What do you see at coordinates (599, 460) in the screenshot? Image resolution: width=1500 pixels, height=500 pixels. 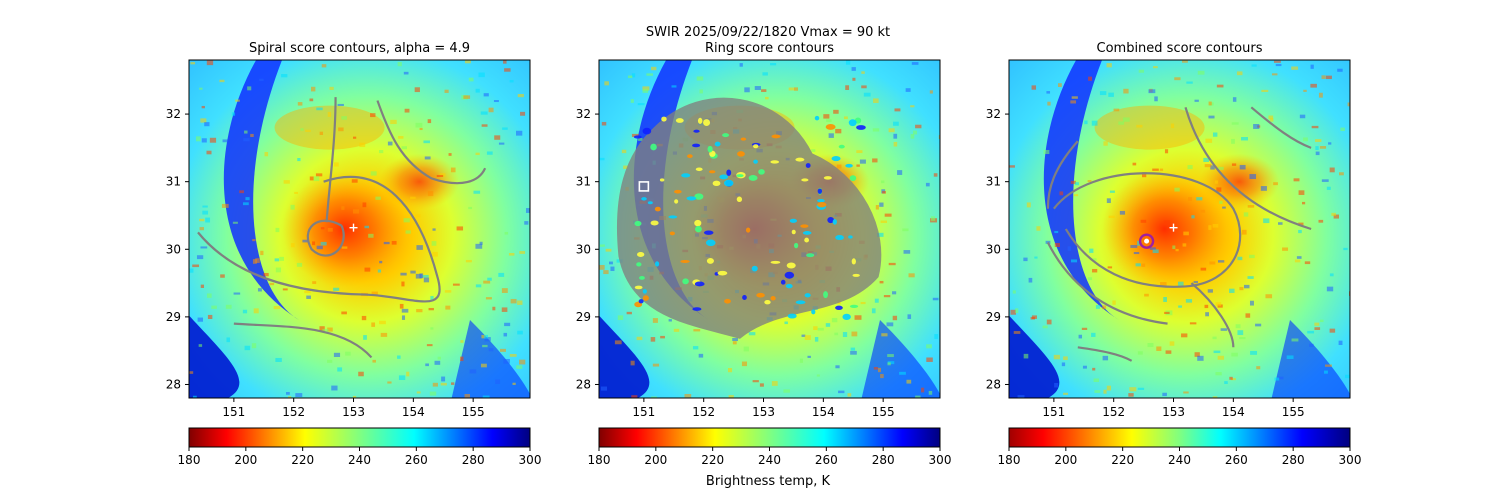 I see `colorbar-tick-label: 180` at bounding box center [599, 460].